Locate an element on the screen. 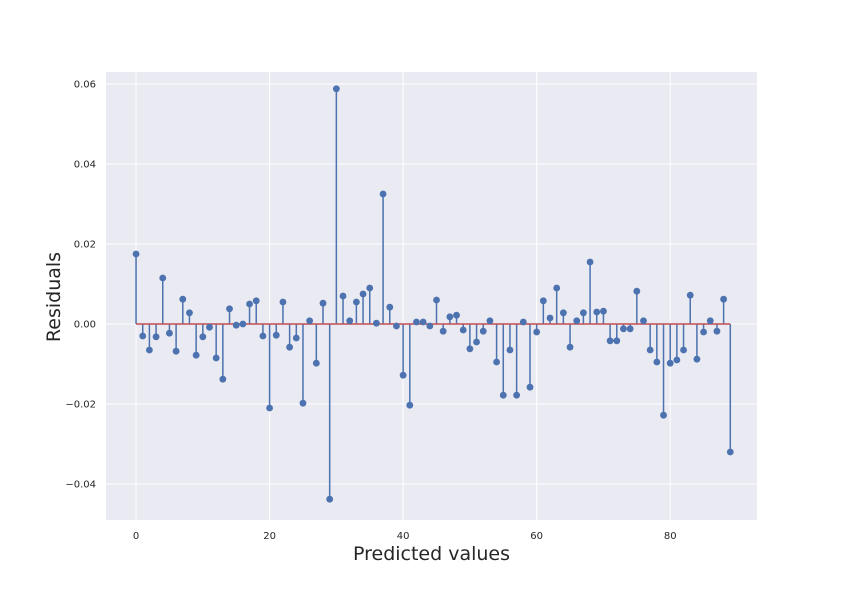 The height and width of the screenshot is (595, 842). y-tick-label: −0.04 is located at coordinates (80, 485).